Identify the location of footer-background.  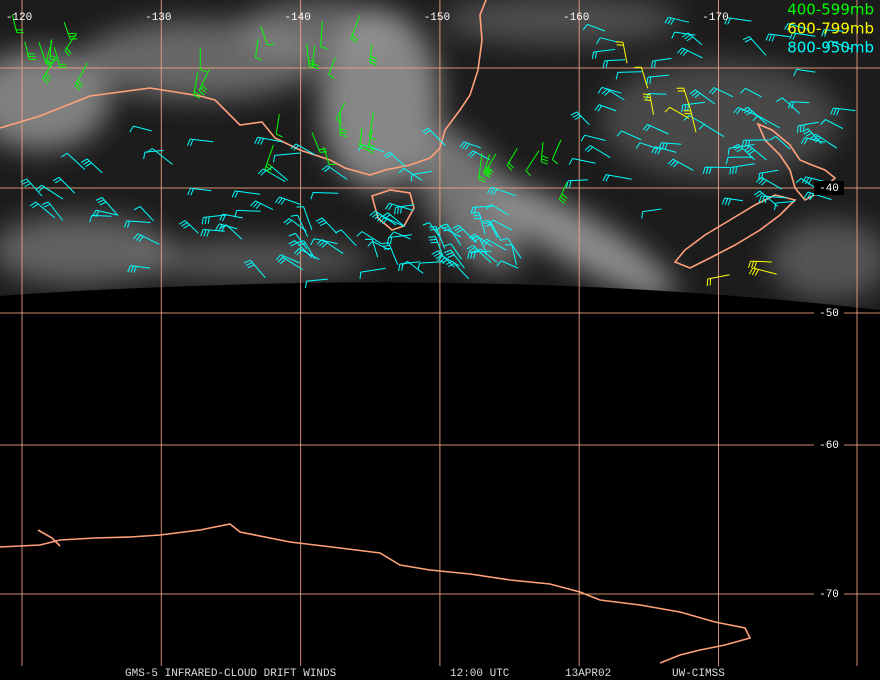
(440, 673).